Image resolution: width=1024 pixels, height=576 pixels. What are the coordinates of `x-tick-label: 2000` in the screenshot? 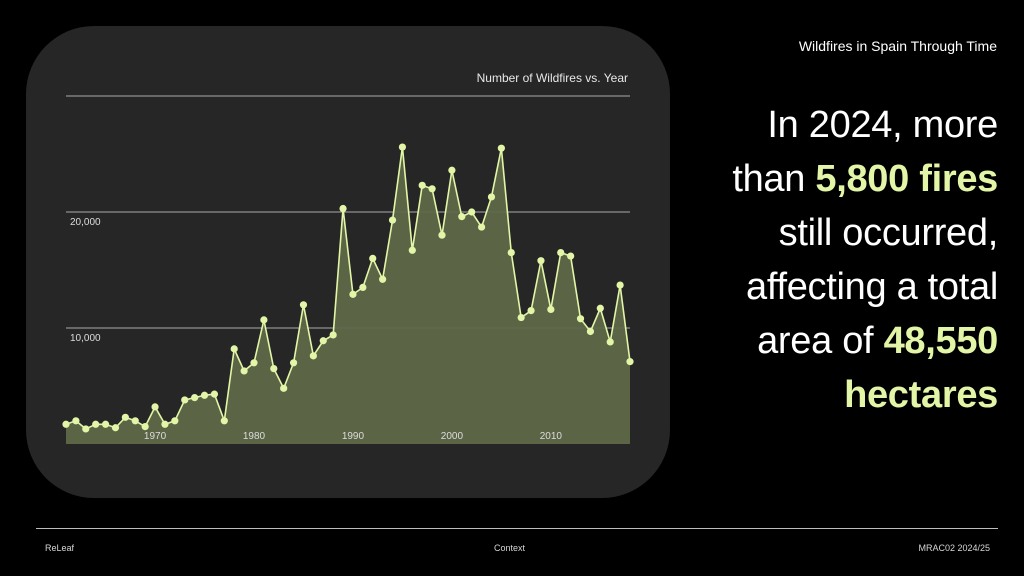 It's located at (452, 436).